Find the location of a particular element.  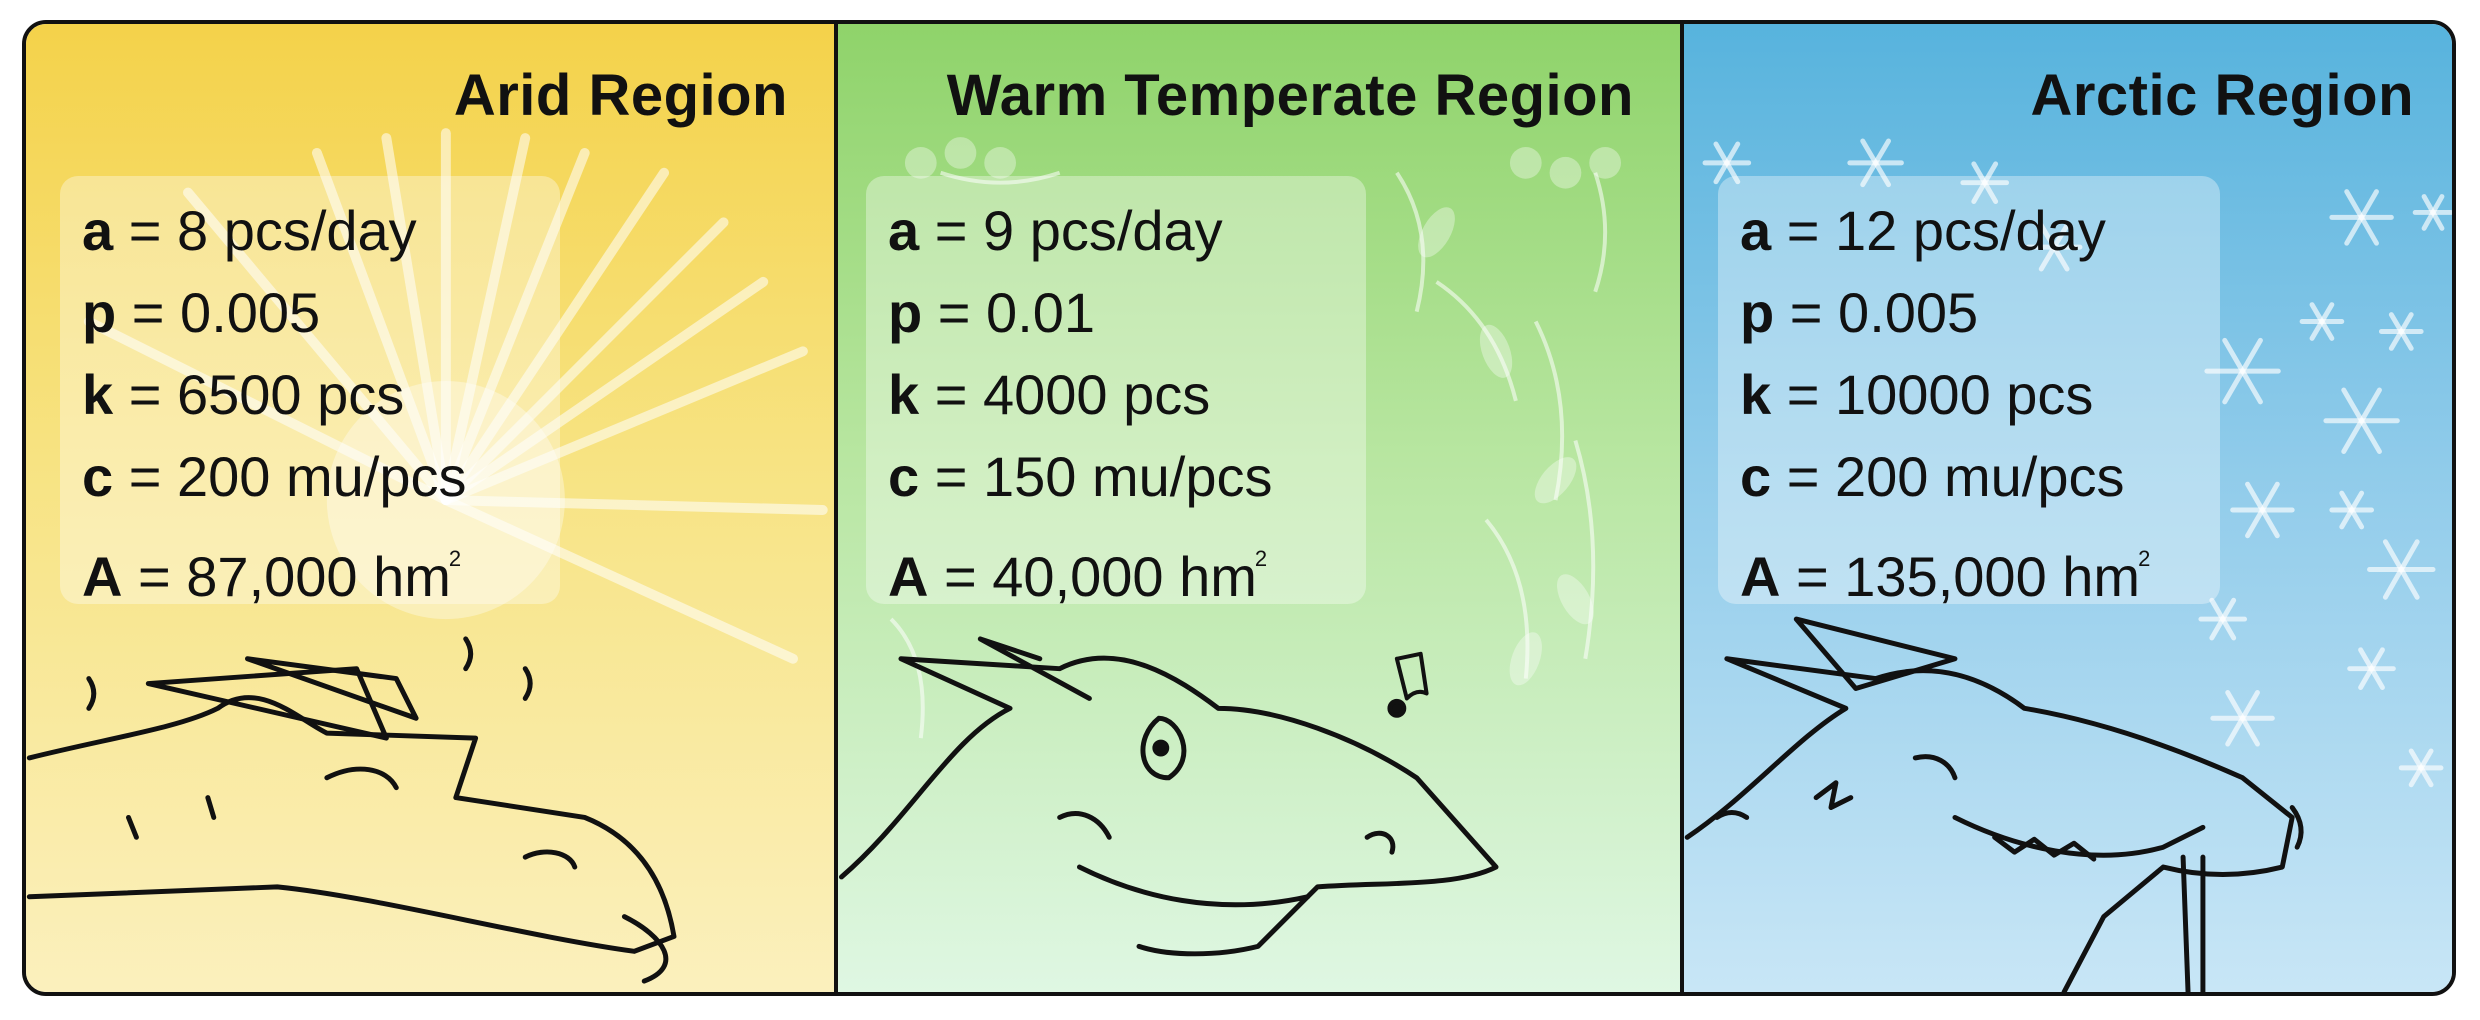

param-a: a = 9 pcs/day is located at coordinates (1055, 230).